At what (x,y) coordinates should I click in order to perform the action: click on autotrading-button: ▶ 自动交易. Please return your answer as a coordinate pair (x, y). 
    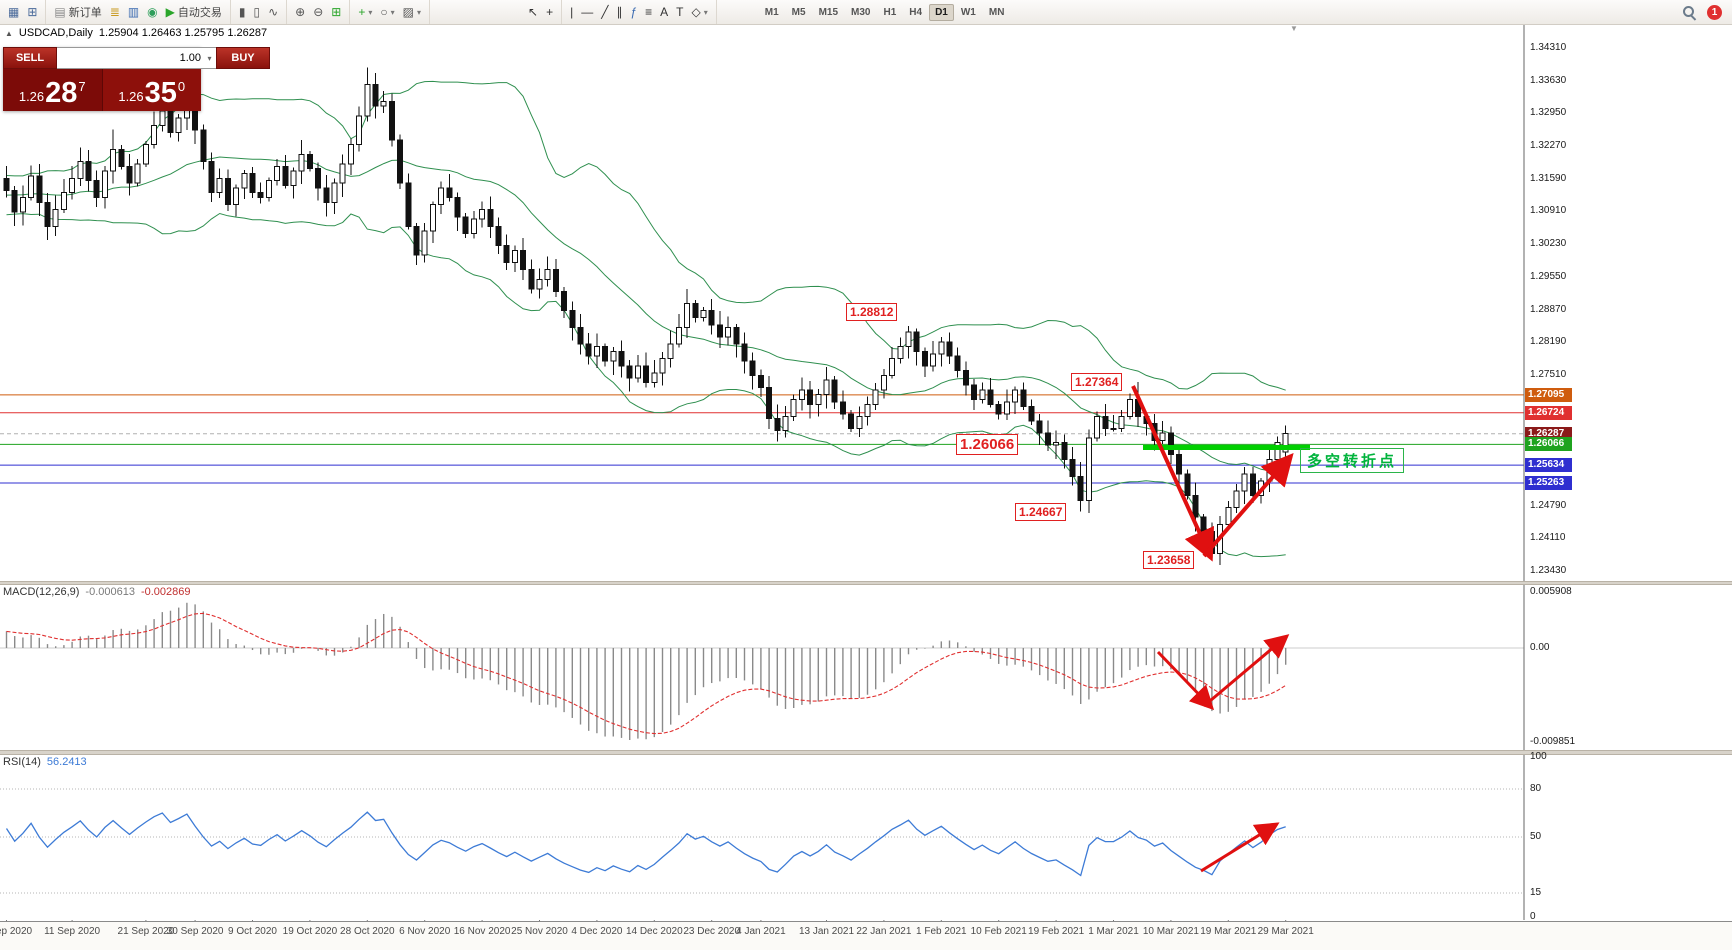
    Looking at the image, I should click on (194, 12).